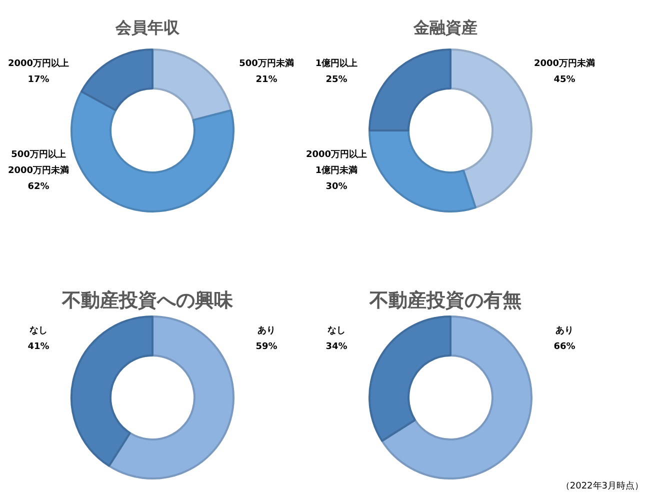  I want to click on slice-label: 1億円以上, so click(336, 64).